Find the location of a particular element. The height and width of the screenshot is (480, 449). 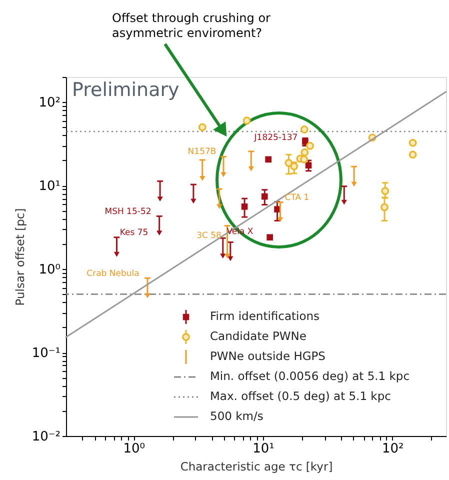

y-tick-label: 10⁻¹ is located at coordinates (46, 354).